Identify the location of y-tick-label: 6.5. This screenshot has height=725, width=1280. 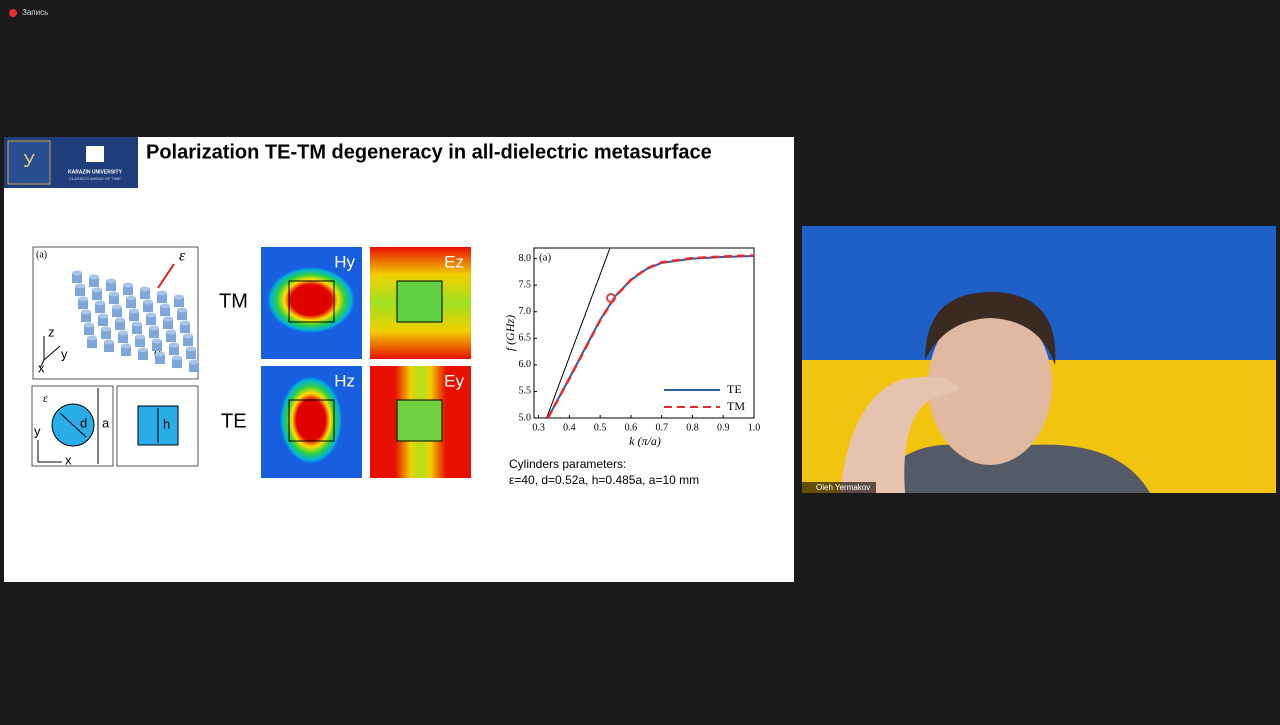
(525, 338).